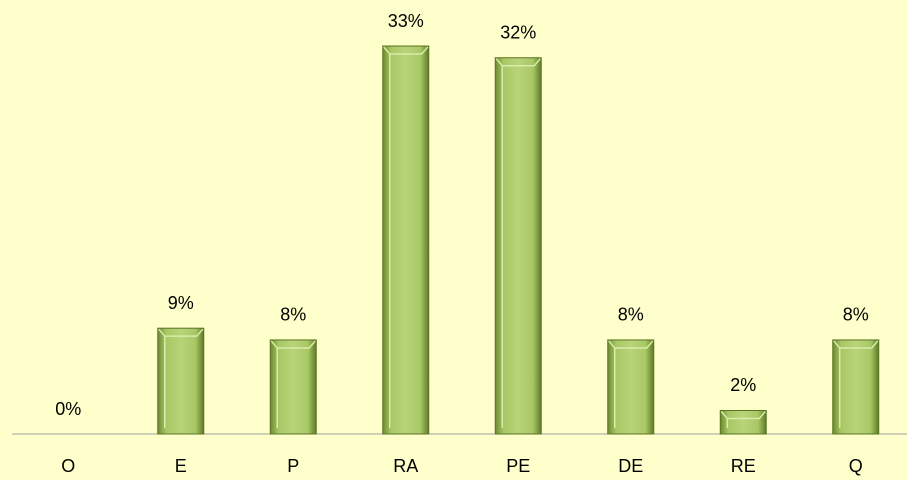 The width and height of the screenshot is (907, 480). I want to click on x-tick-label: P, so click(293, 466).